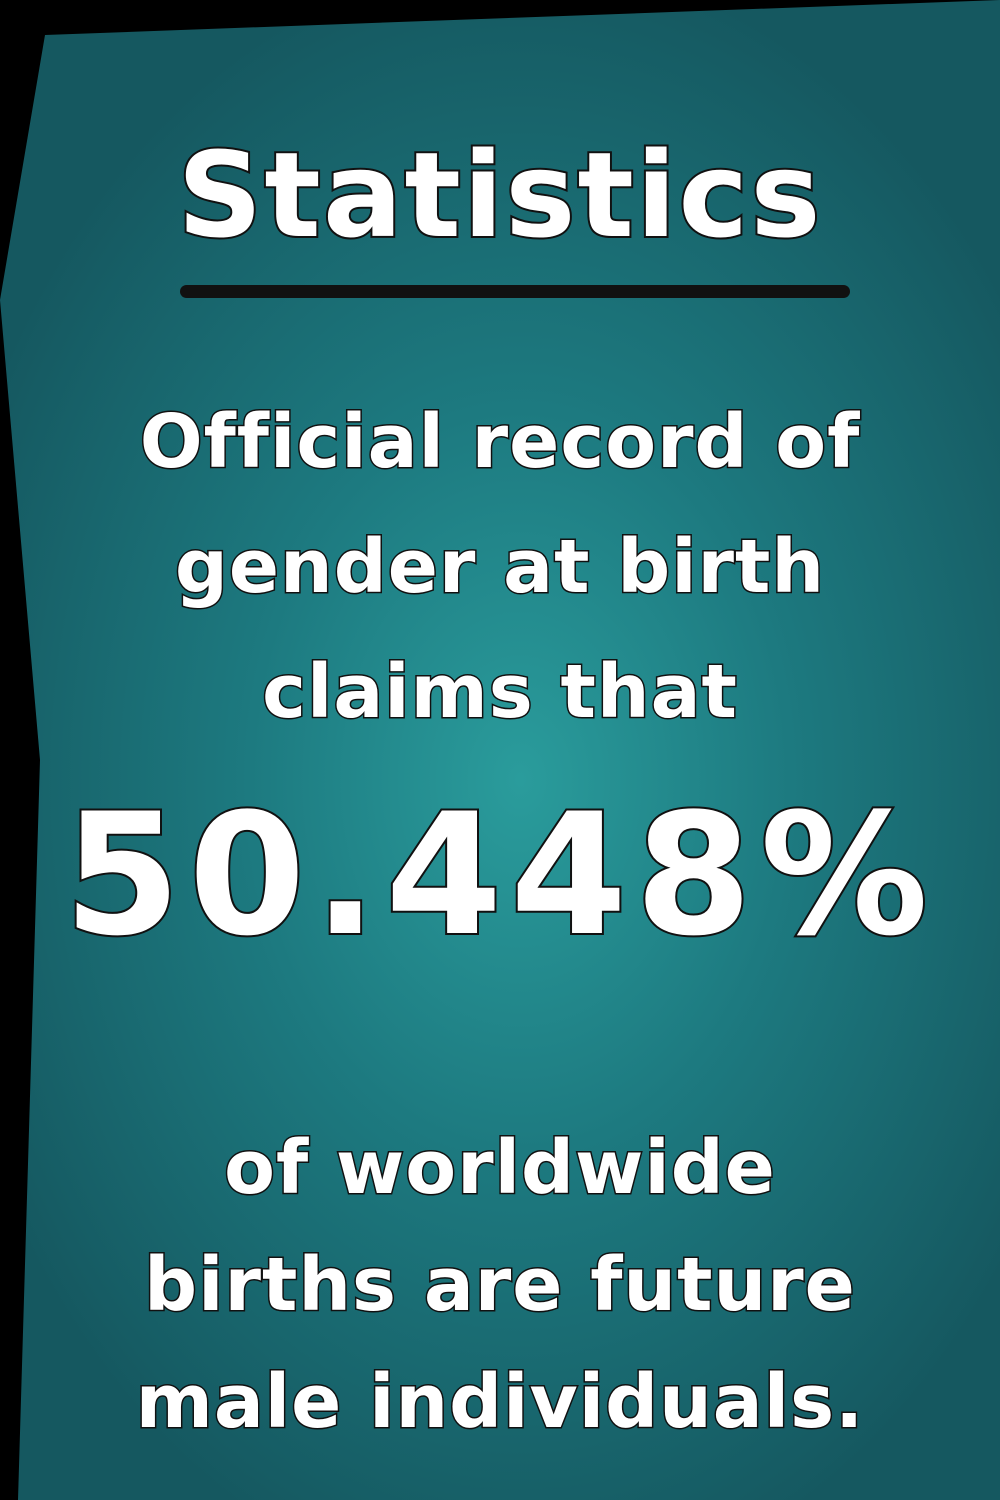 This screenshot has height=1500, width=1000. What do you see at coordinates (515, 291) in the screenshot?
I see `title-underline` at bounding box center [515, 291].